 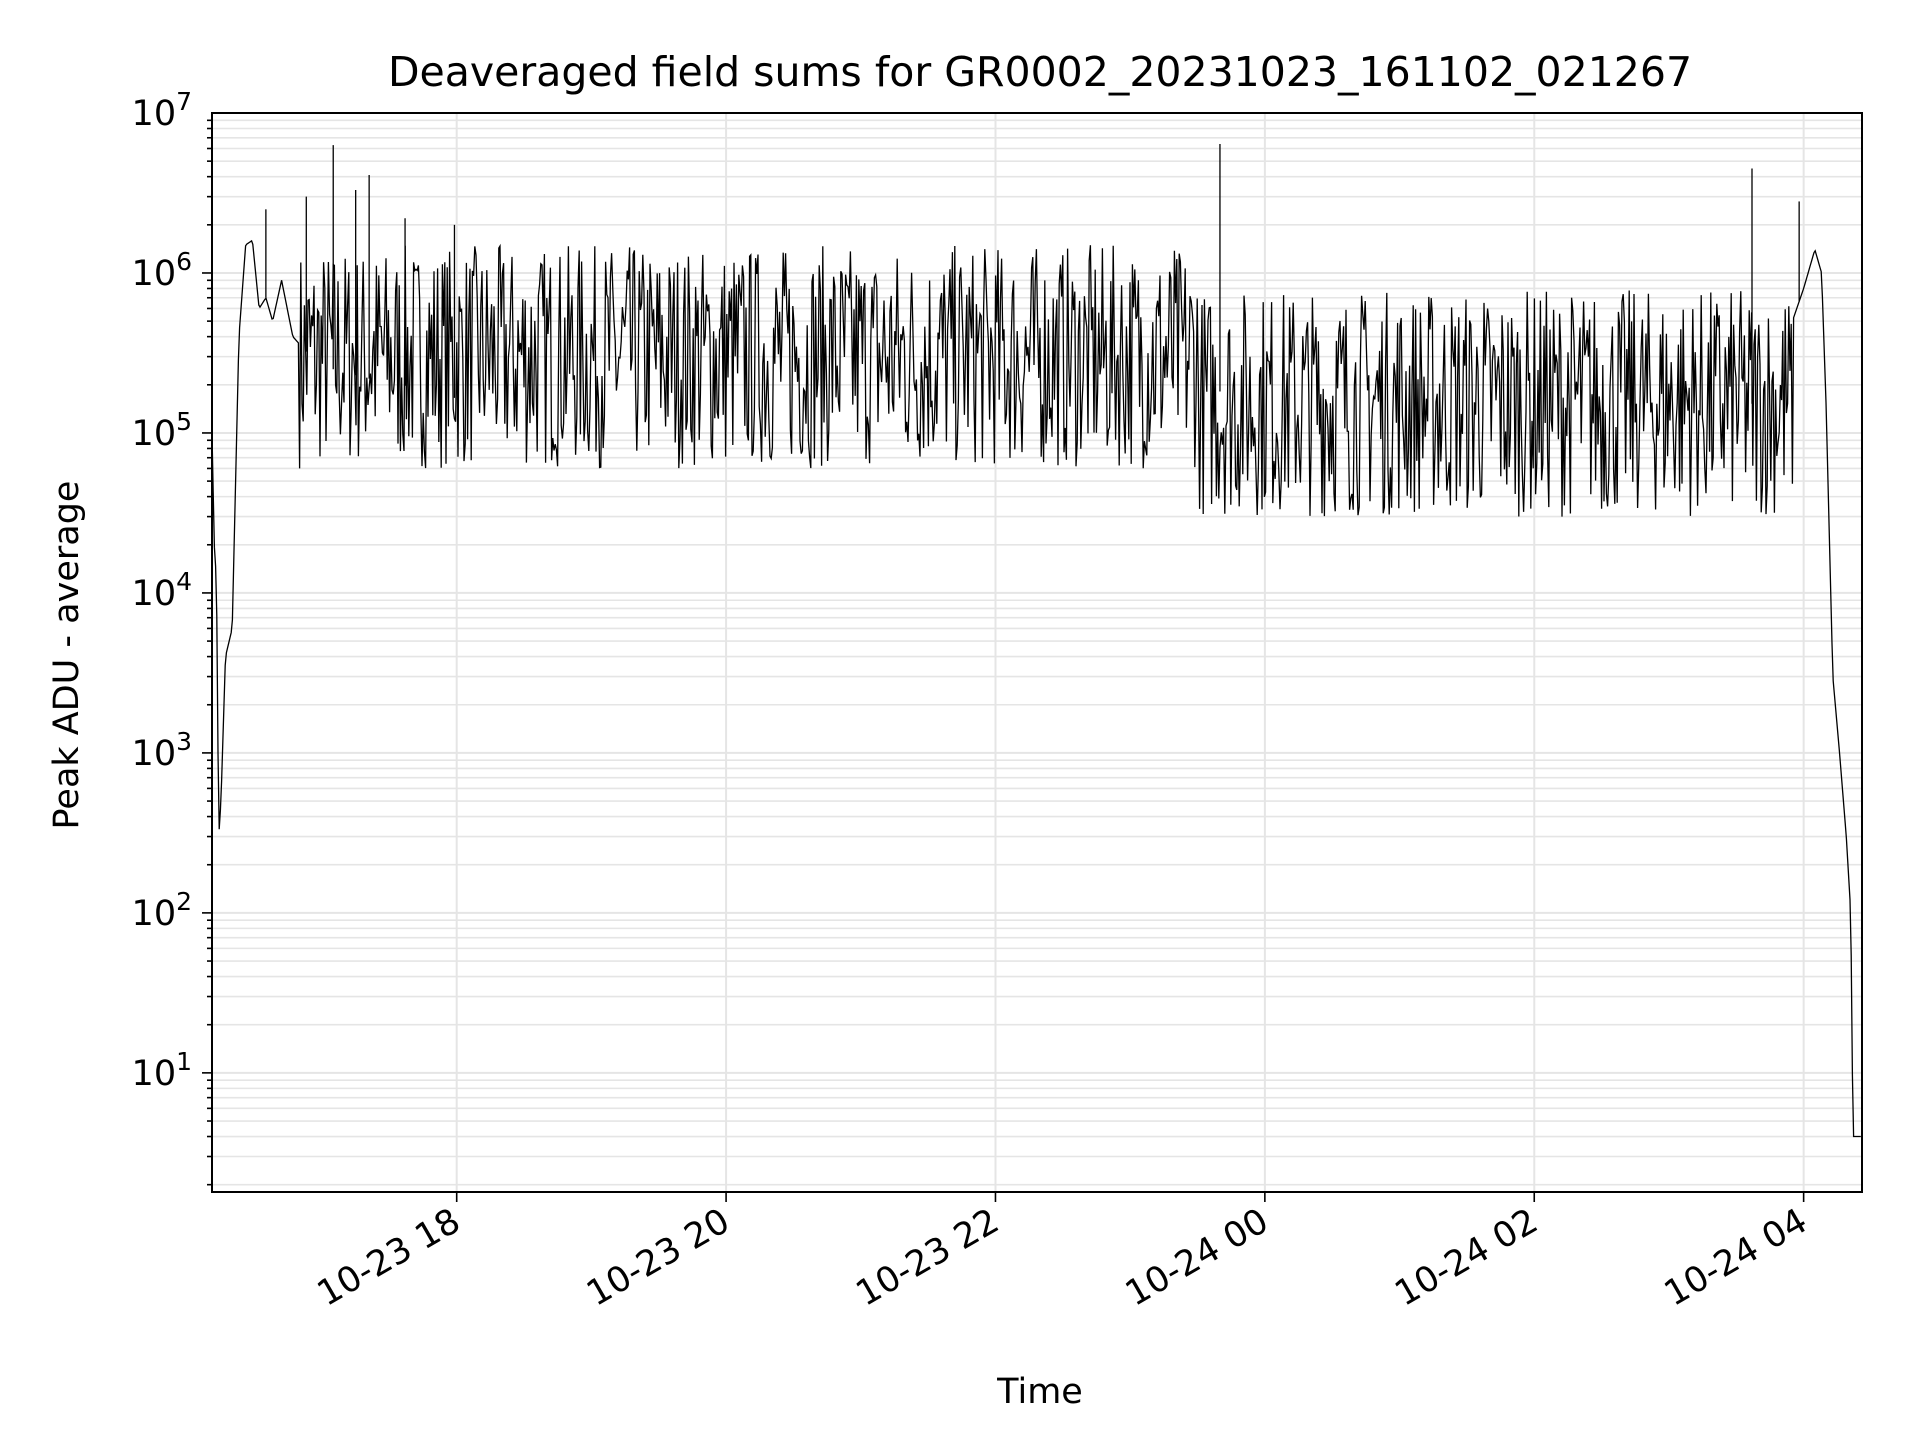 I want to click on y-tick-label: 10², so click(x=162, y=910).